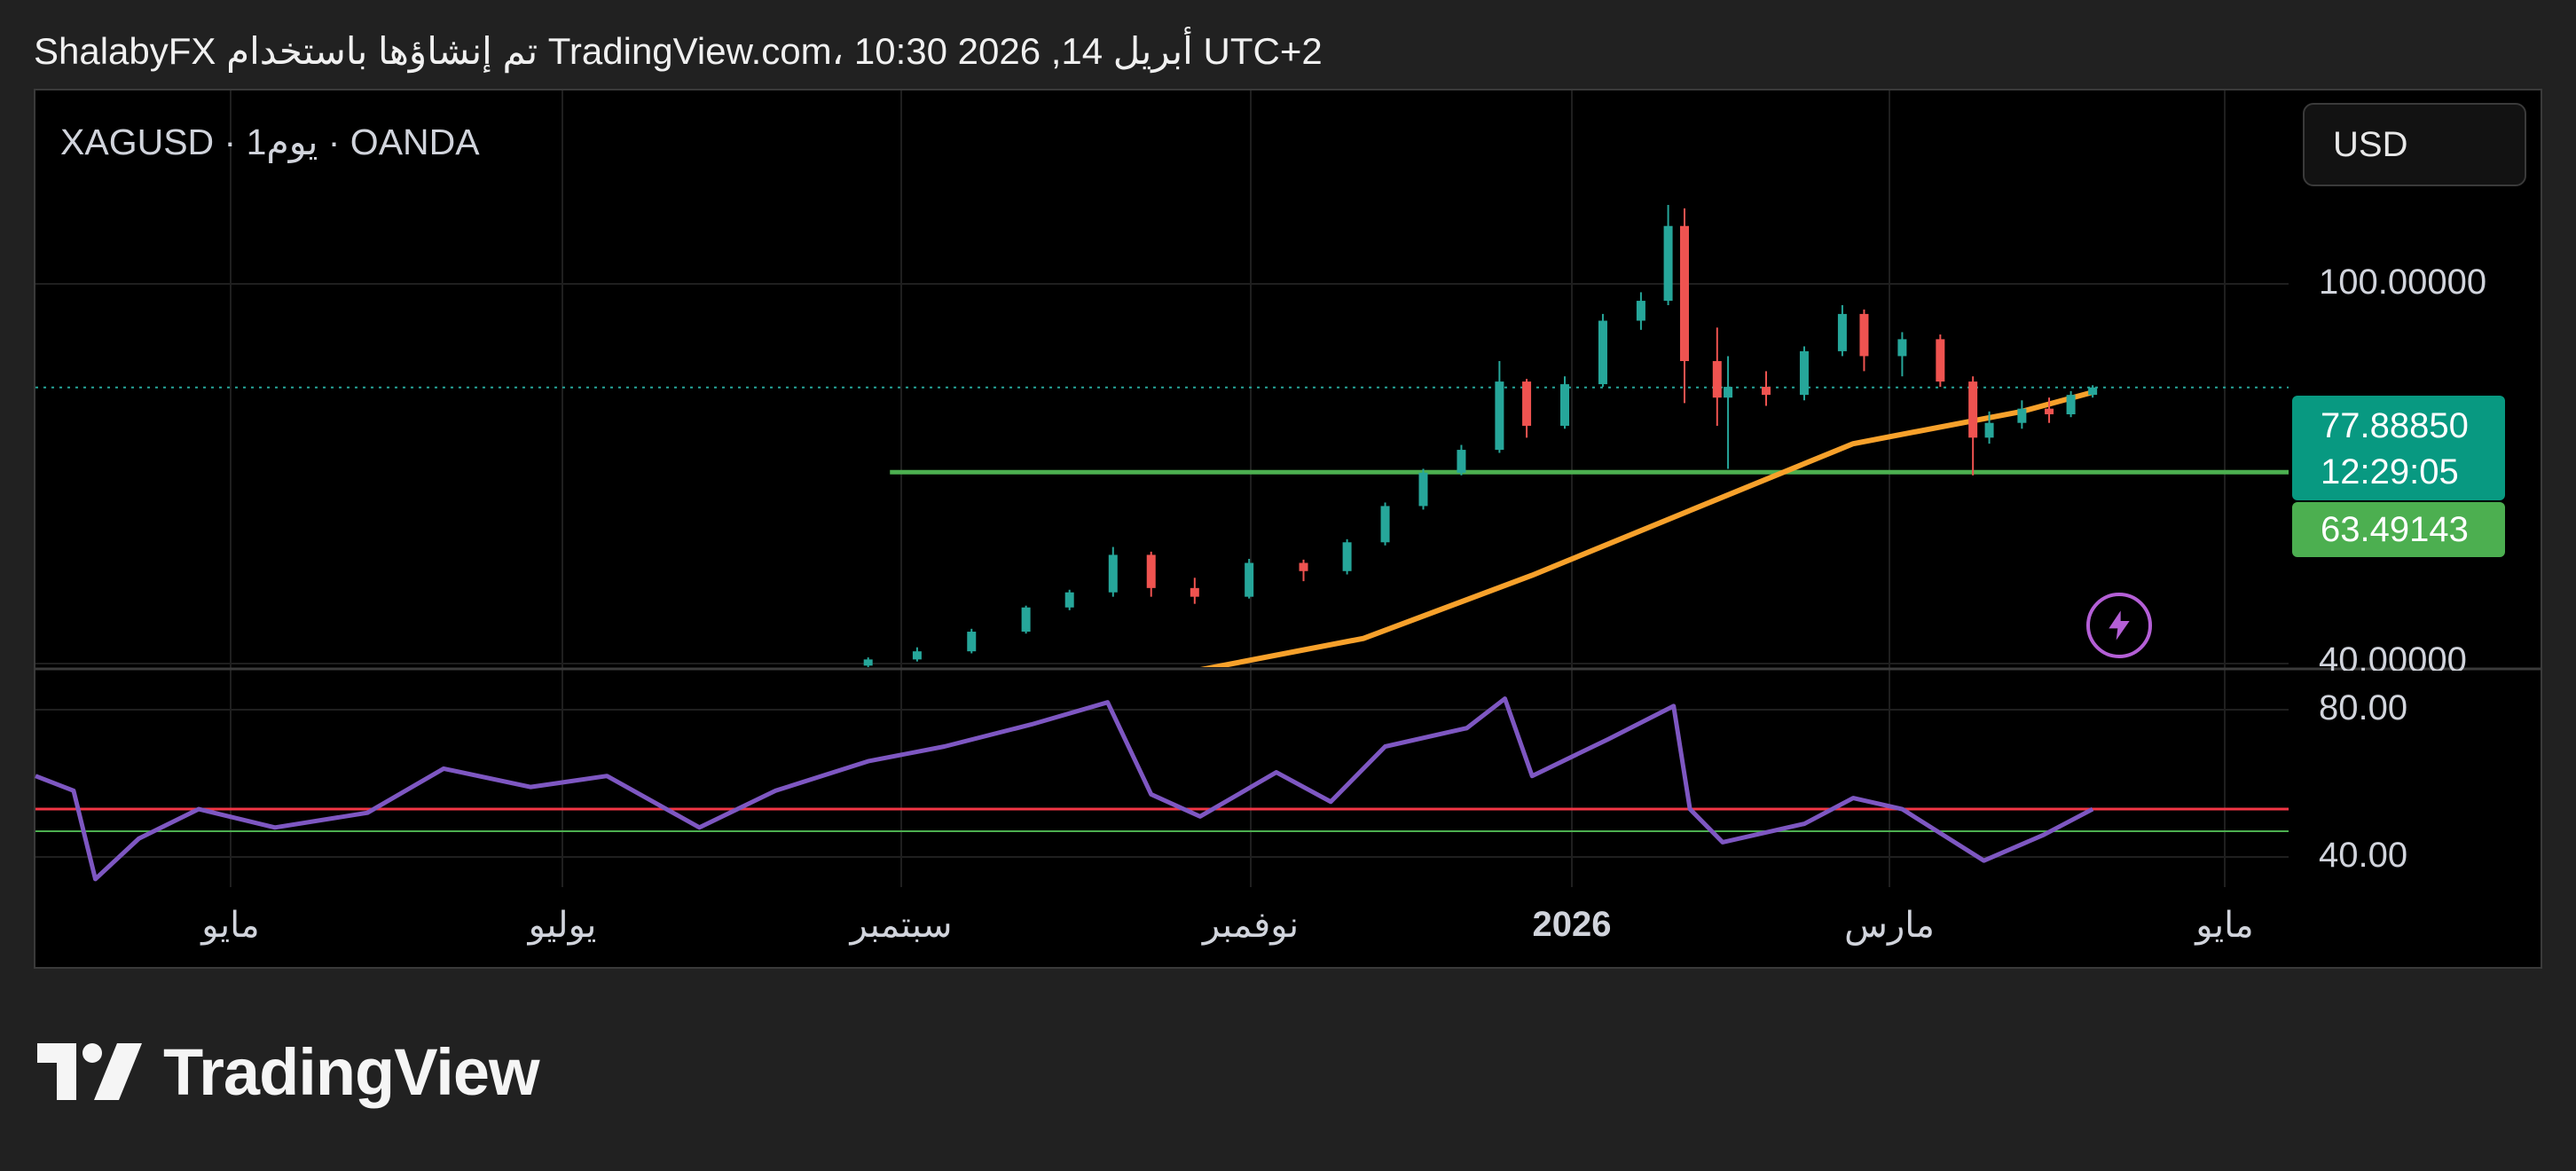 This screenshot has width=2576, height=1171. I want to click on rsi-axis-label-40: 40.00, so click(2363, 855).